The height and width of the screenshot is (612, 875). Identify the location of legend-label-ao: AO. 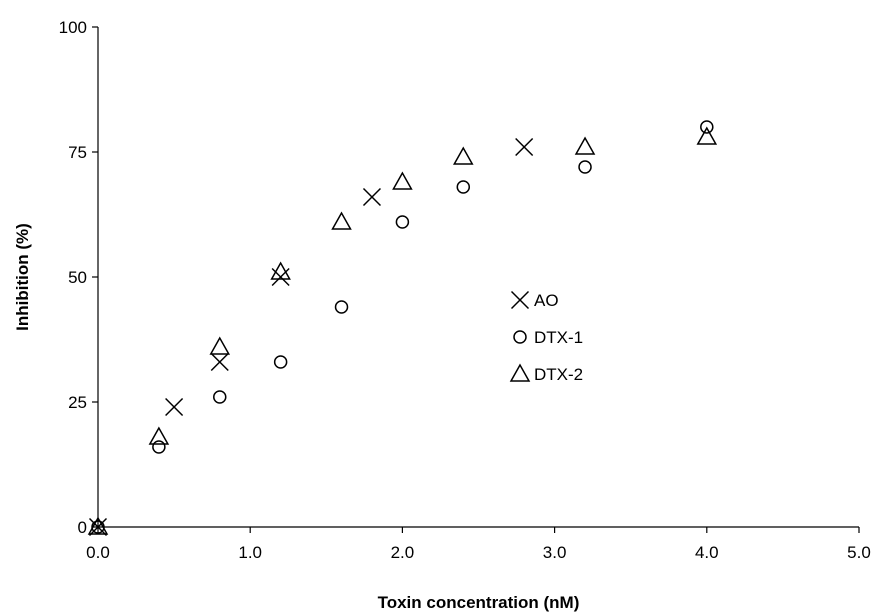
(546, 300).